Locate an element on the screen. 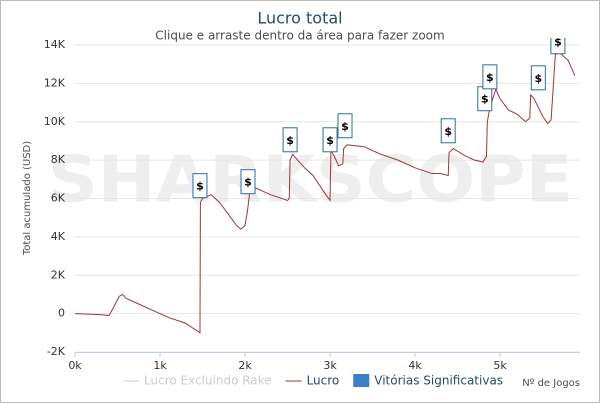 The width and height of the screenshot is (600, 403). x-axis-label: Nº de Jogos is located at coordinates (551, 383).